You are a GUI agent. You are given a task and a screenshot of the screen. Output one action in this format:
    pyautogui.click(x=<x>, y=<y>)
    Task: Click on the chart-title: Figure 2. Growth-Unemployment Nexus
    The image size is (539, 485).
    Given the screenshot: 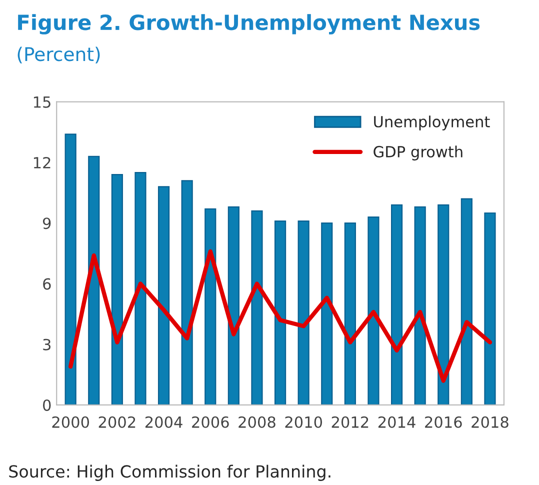 What is the action you would take?
    pyautogui.click(x=249, y=24)
    